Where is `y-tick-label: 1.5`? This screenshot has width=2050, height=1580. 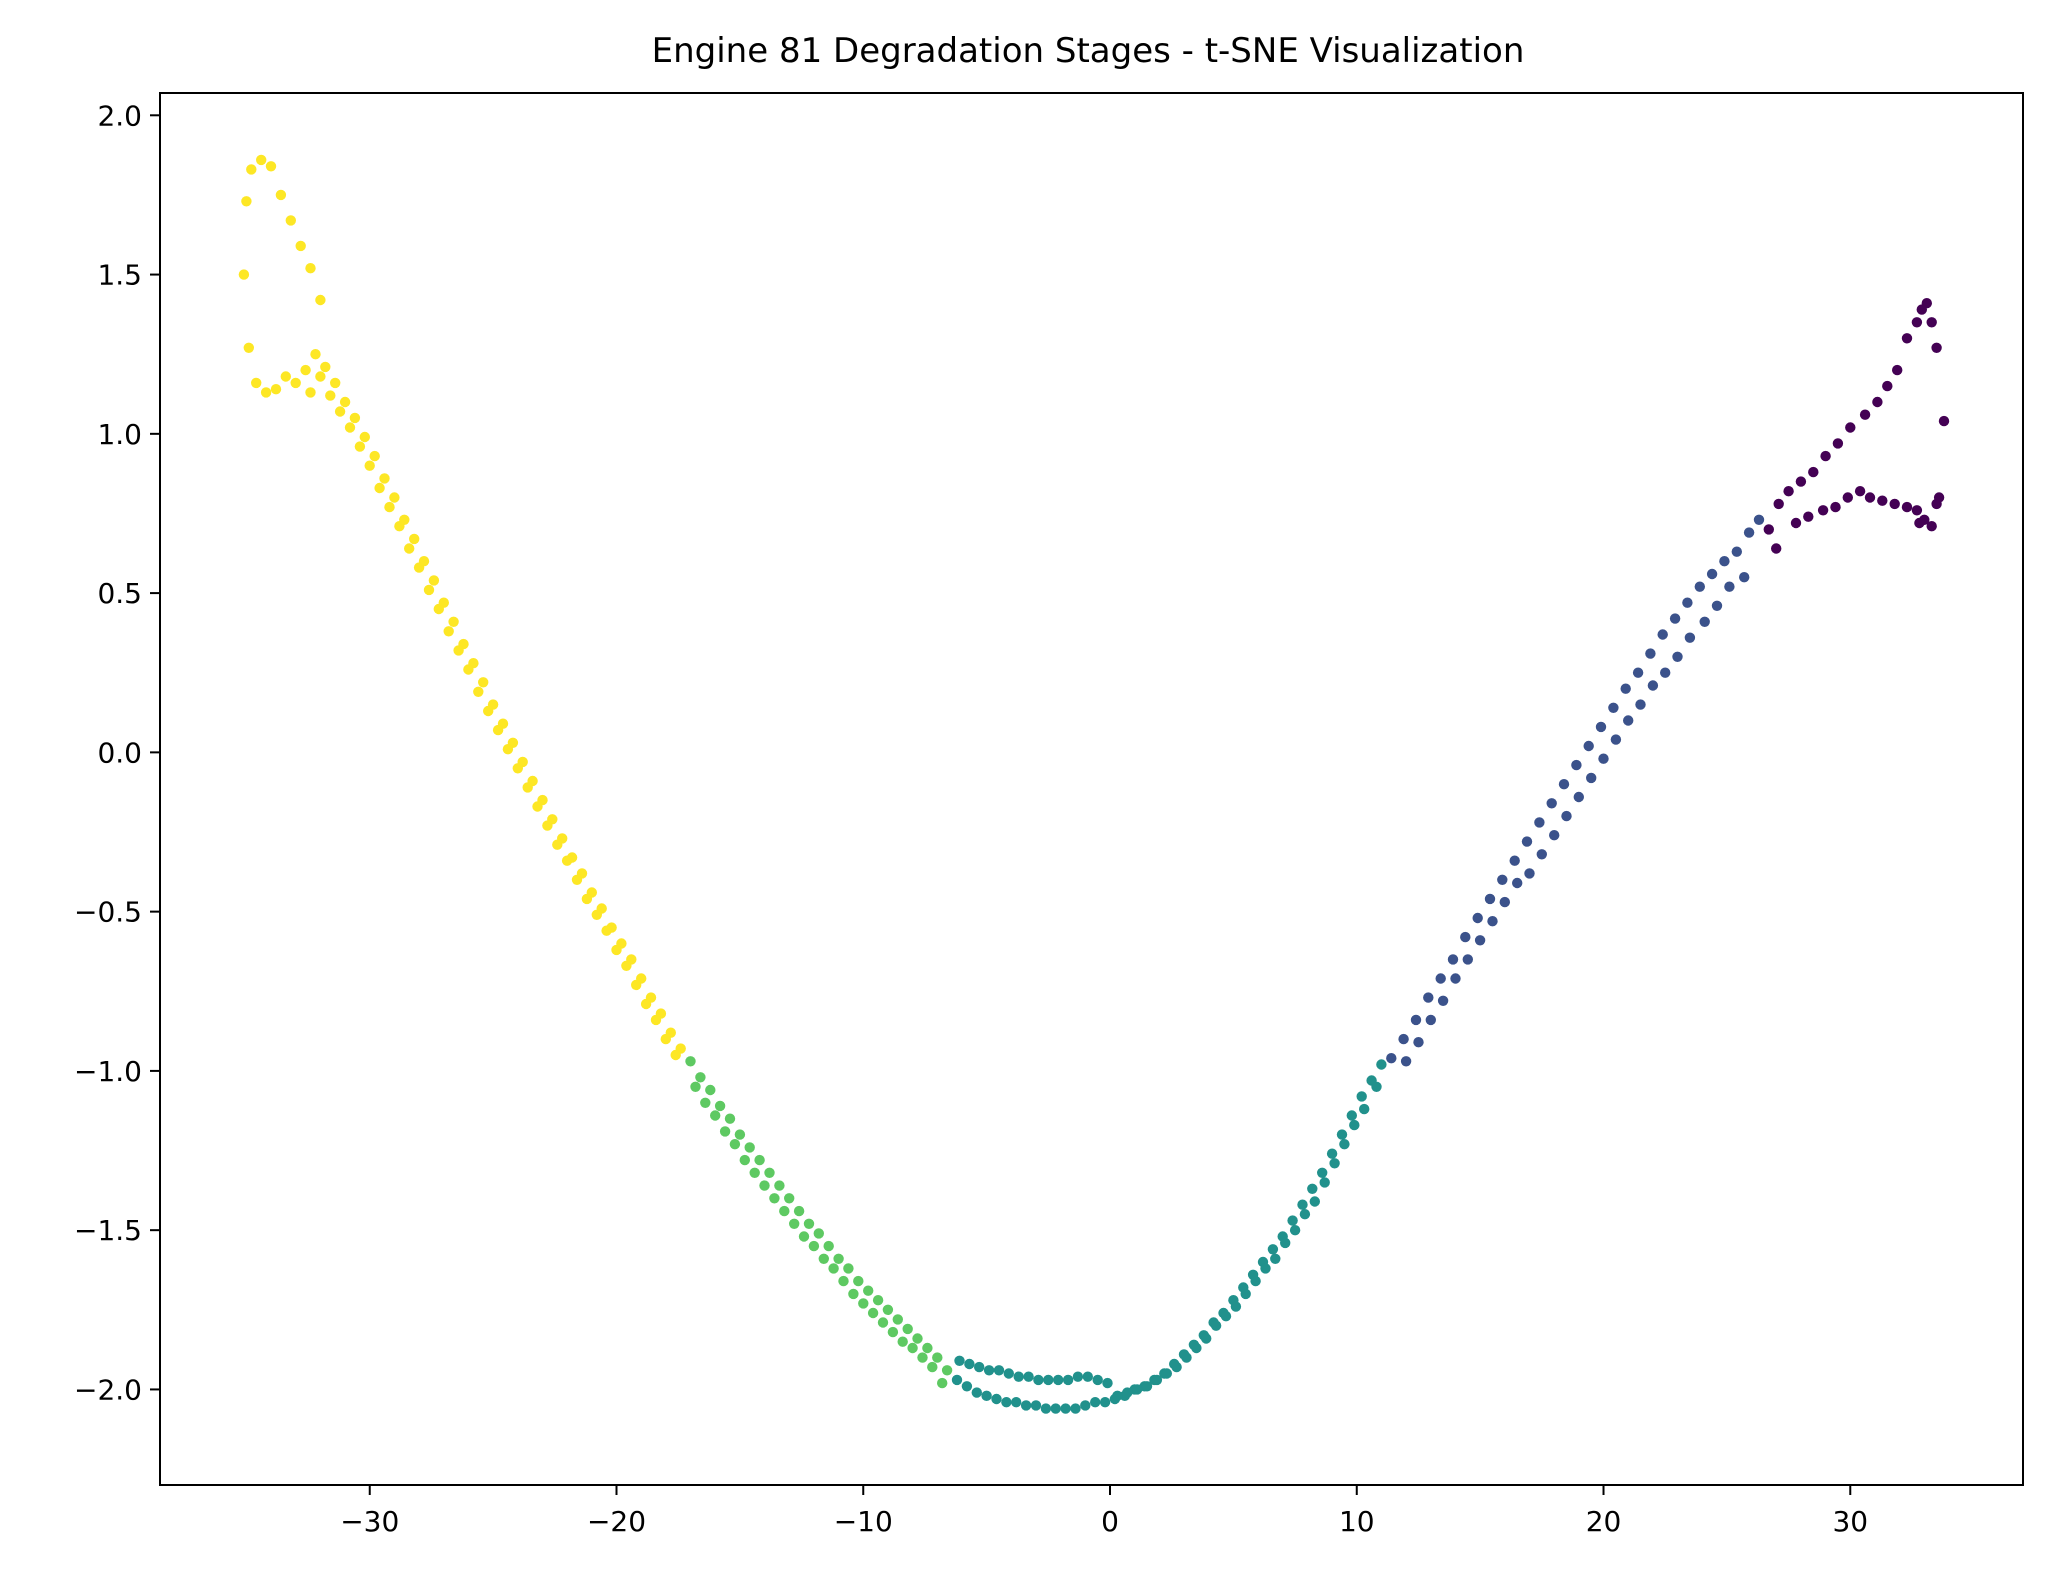 y-tick-label: 1.5 is located at coordinates (119, 275).